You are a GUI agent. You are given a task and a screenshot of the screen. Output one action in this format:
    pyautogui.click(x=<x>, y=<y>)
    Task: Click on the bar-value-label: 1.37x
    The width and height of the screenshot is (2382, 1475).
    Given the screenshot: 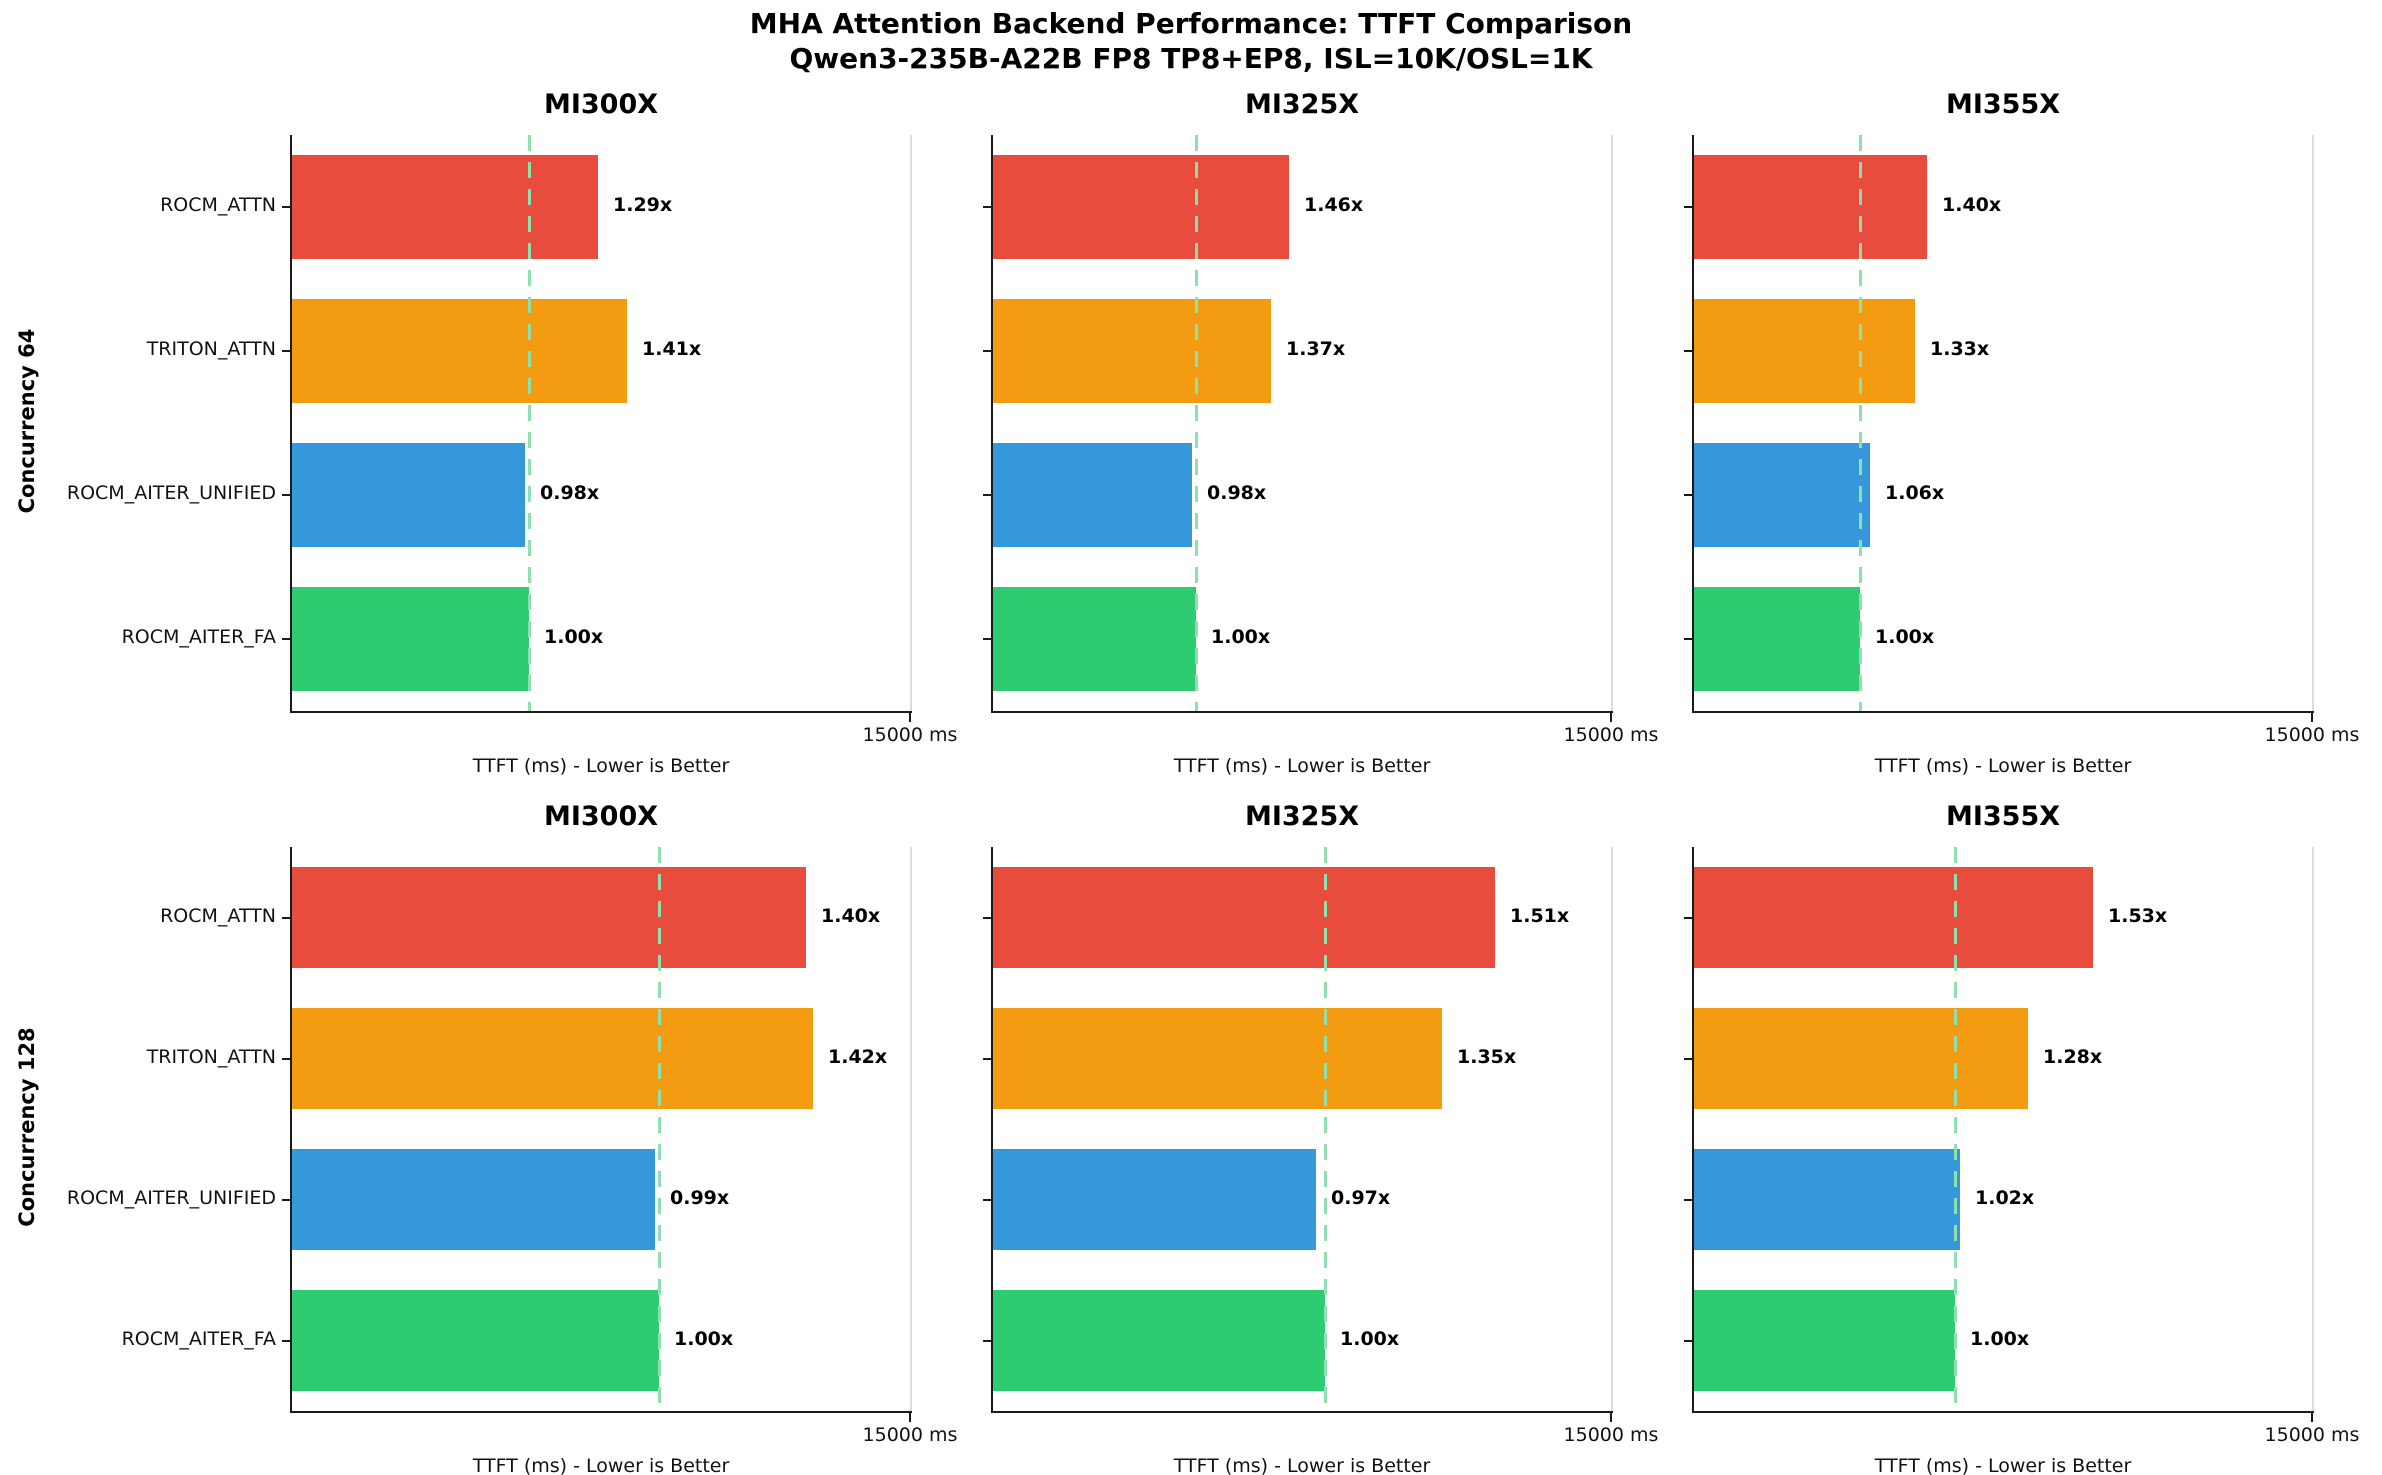 What is the action you would take?
    pyautogui.click(x=1316, y=349)
    